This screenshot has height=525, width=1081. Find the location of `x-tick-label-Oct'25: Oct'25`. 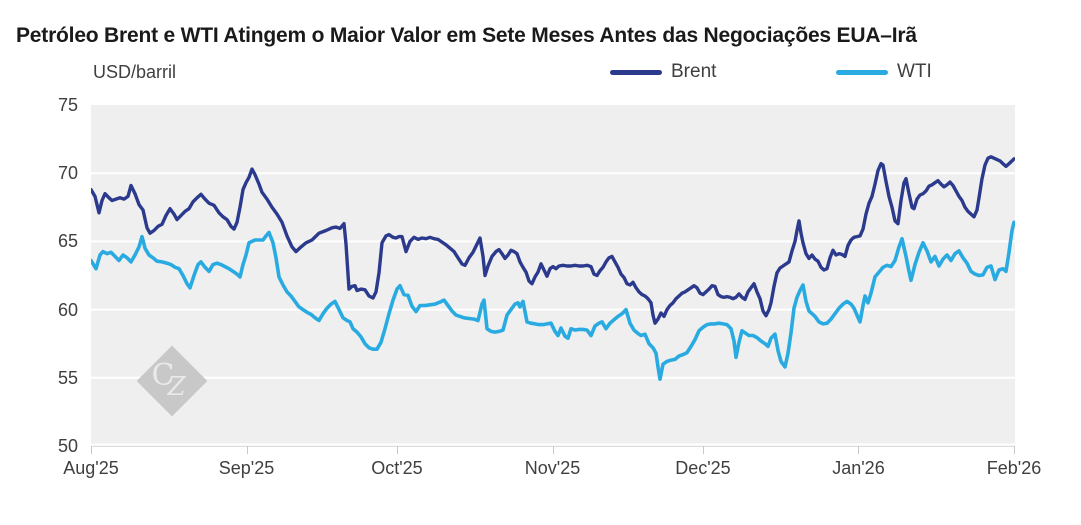

x-tick-label-Oct'25: Oct'25 is located at coordinates (397, 468).